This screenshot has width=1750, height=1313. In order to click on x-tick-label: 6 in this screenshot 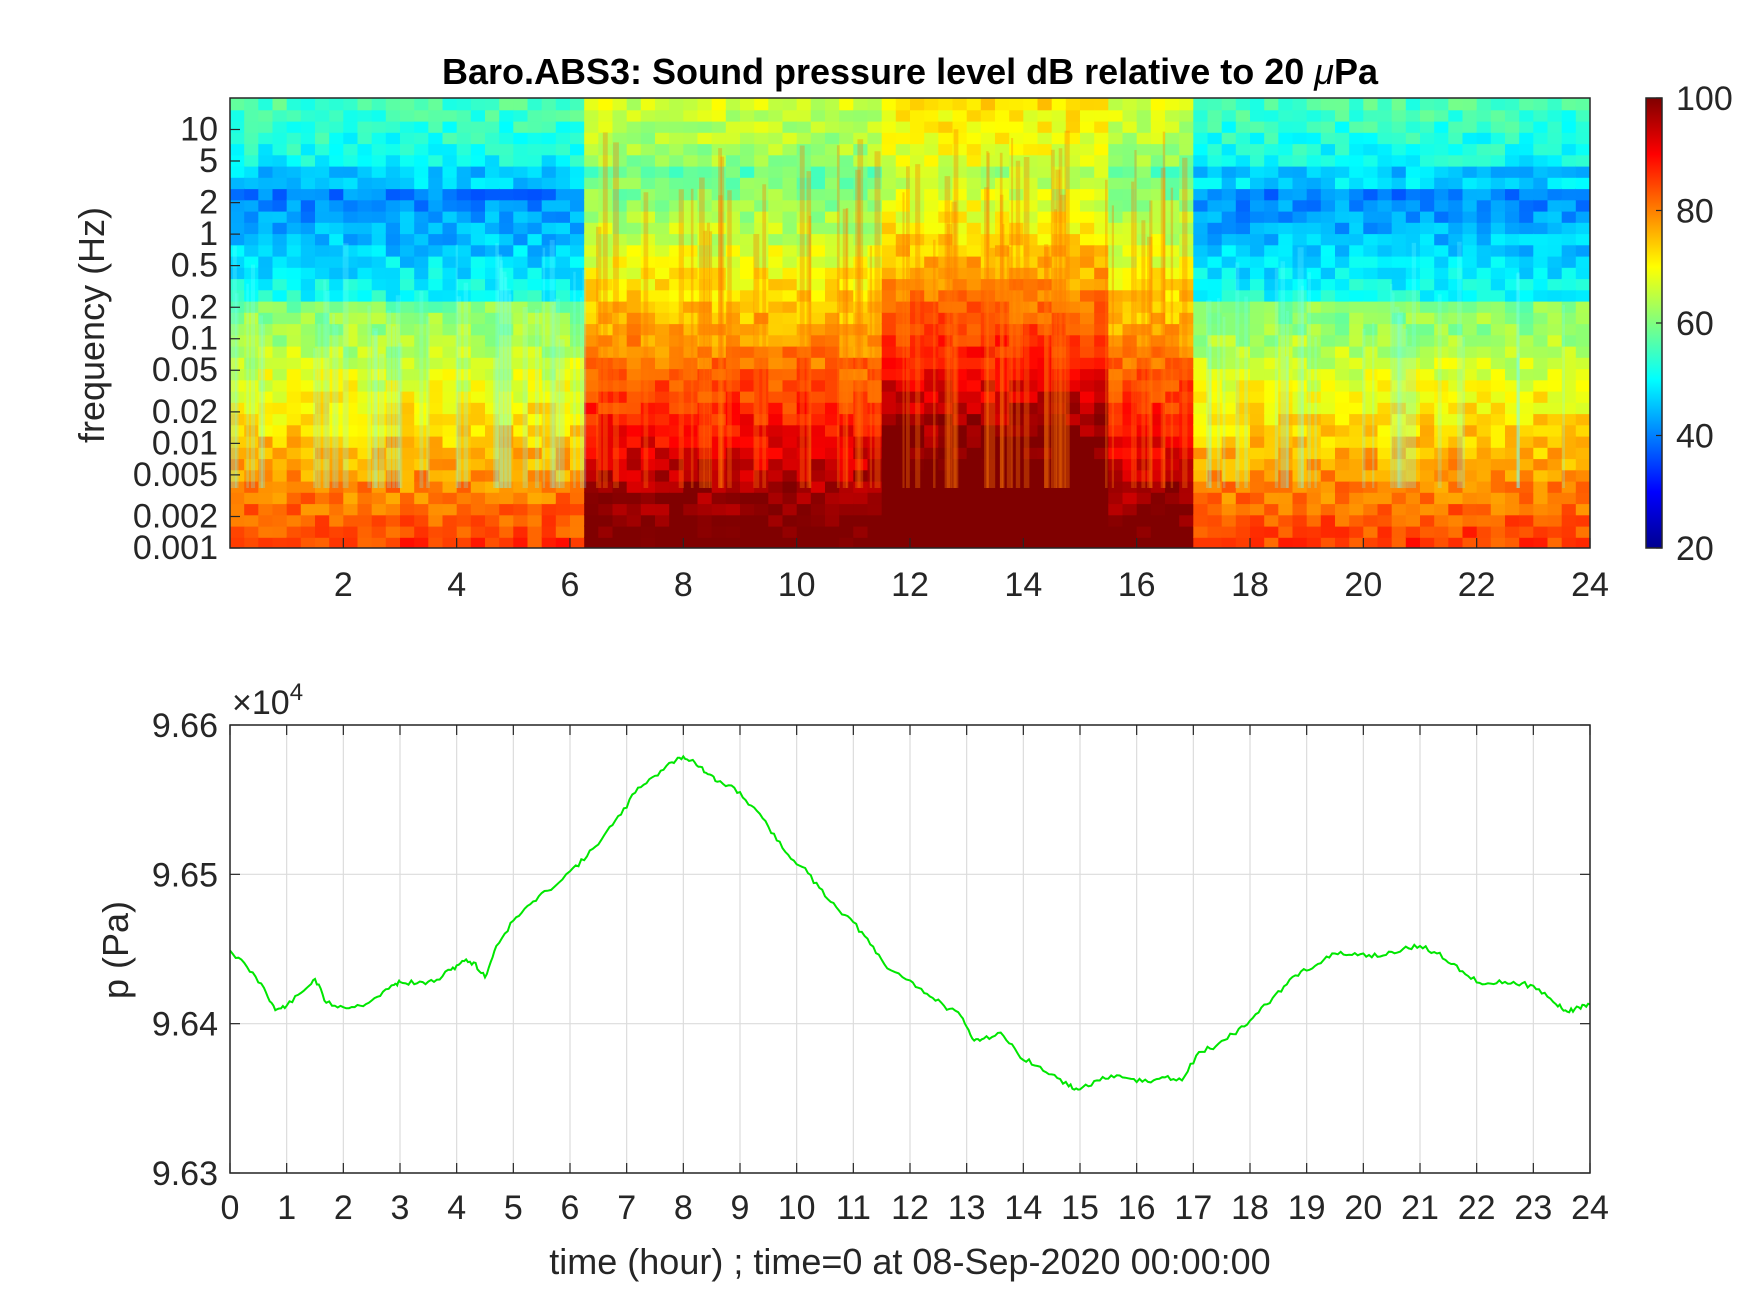, I will do `click(570, 1208)`.